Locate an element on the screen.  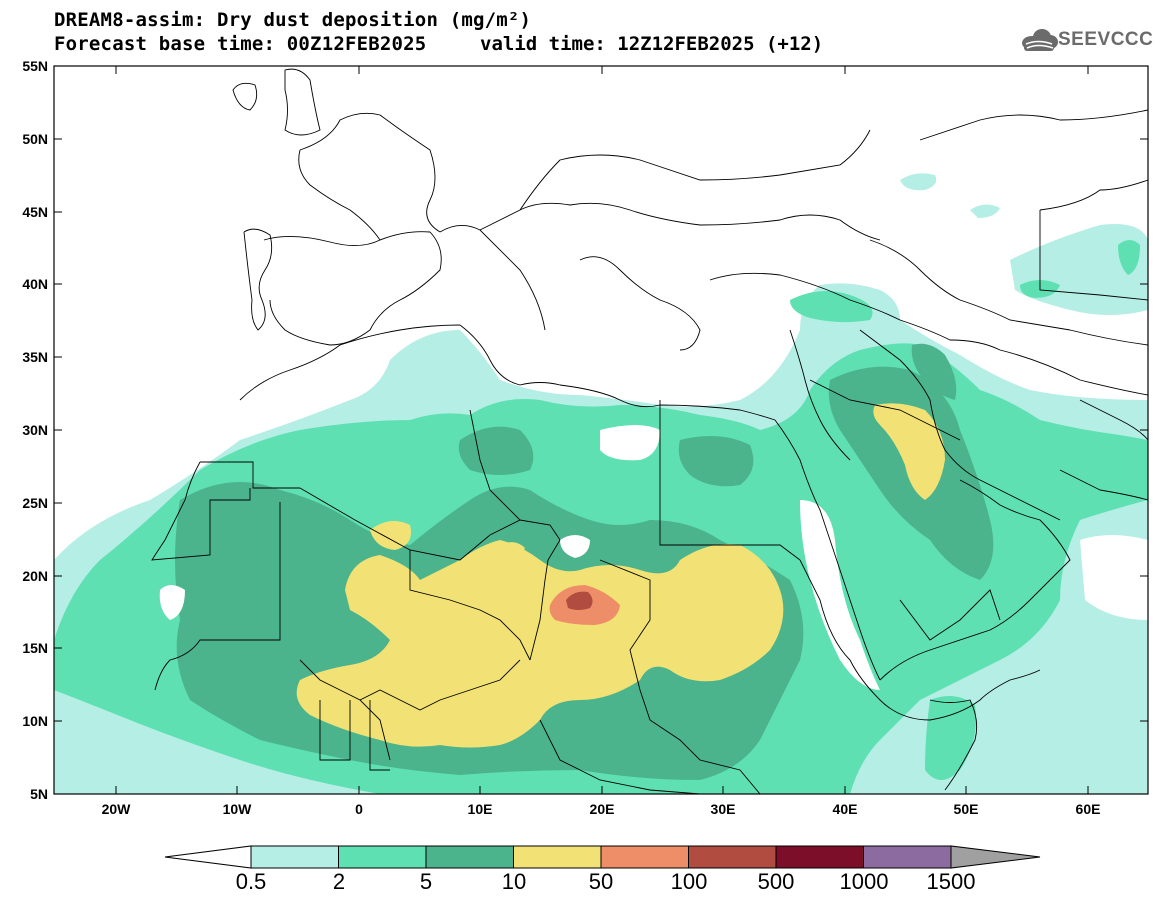
colorbar-label: 10 is located at coordinates (514, 881).